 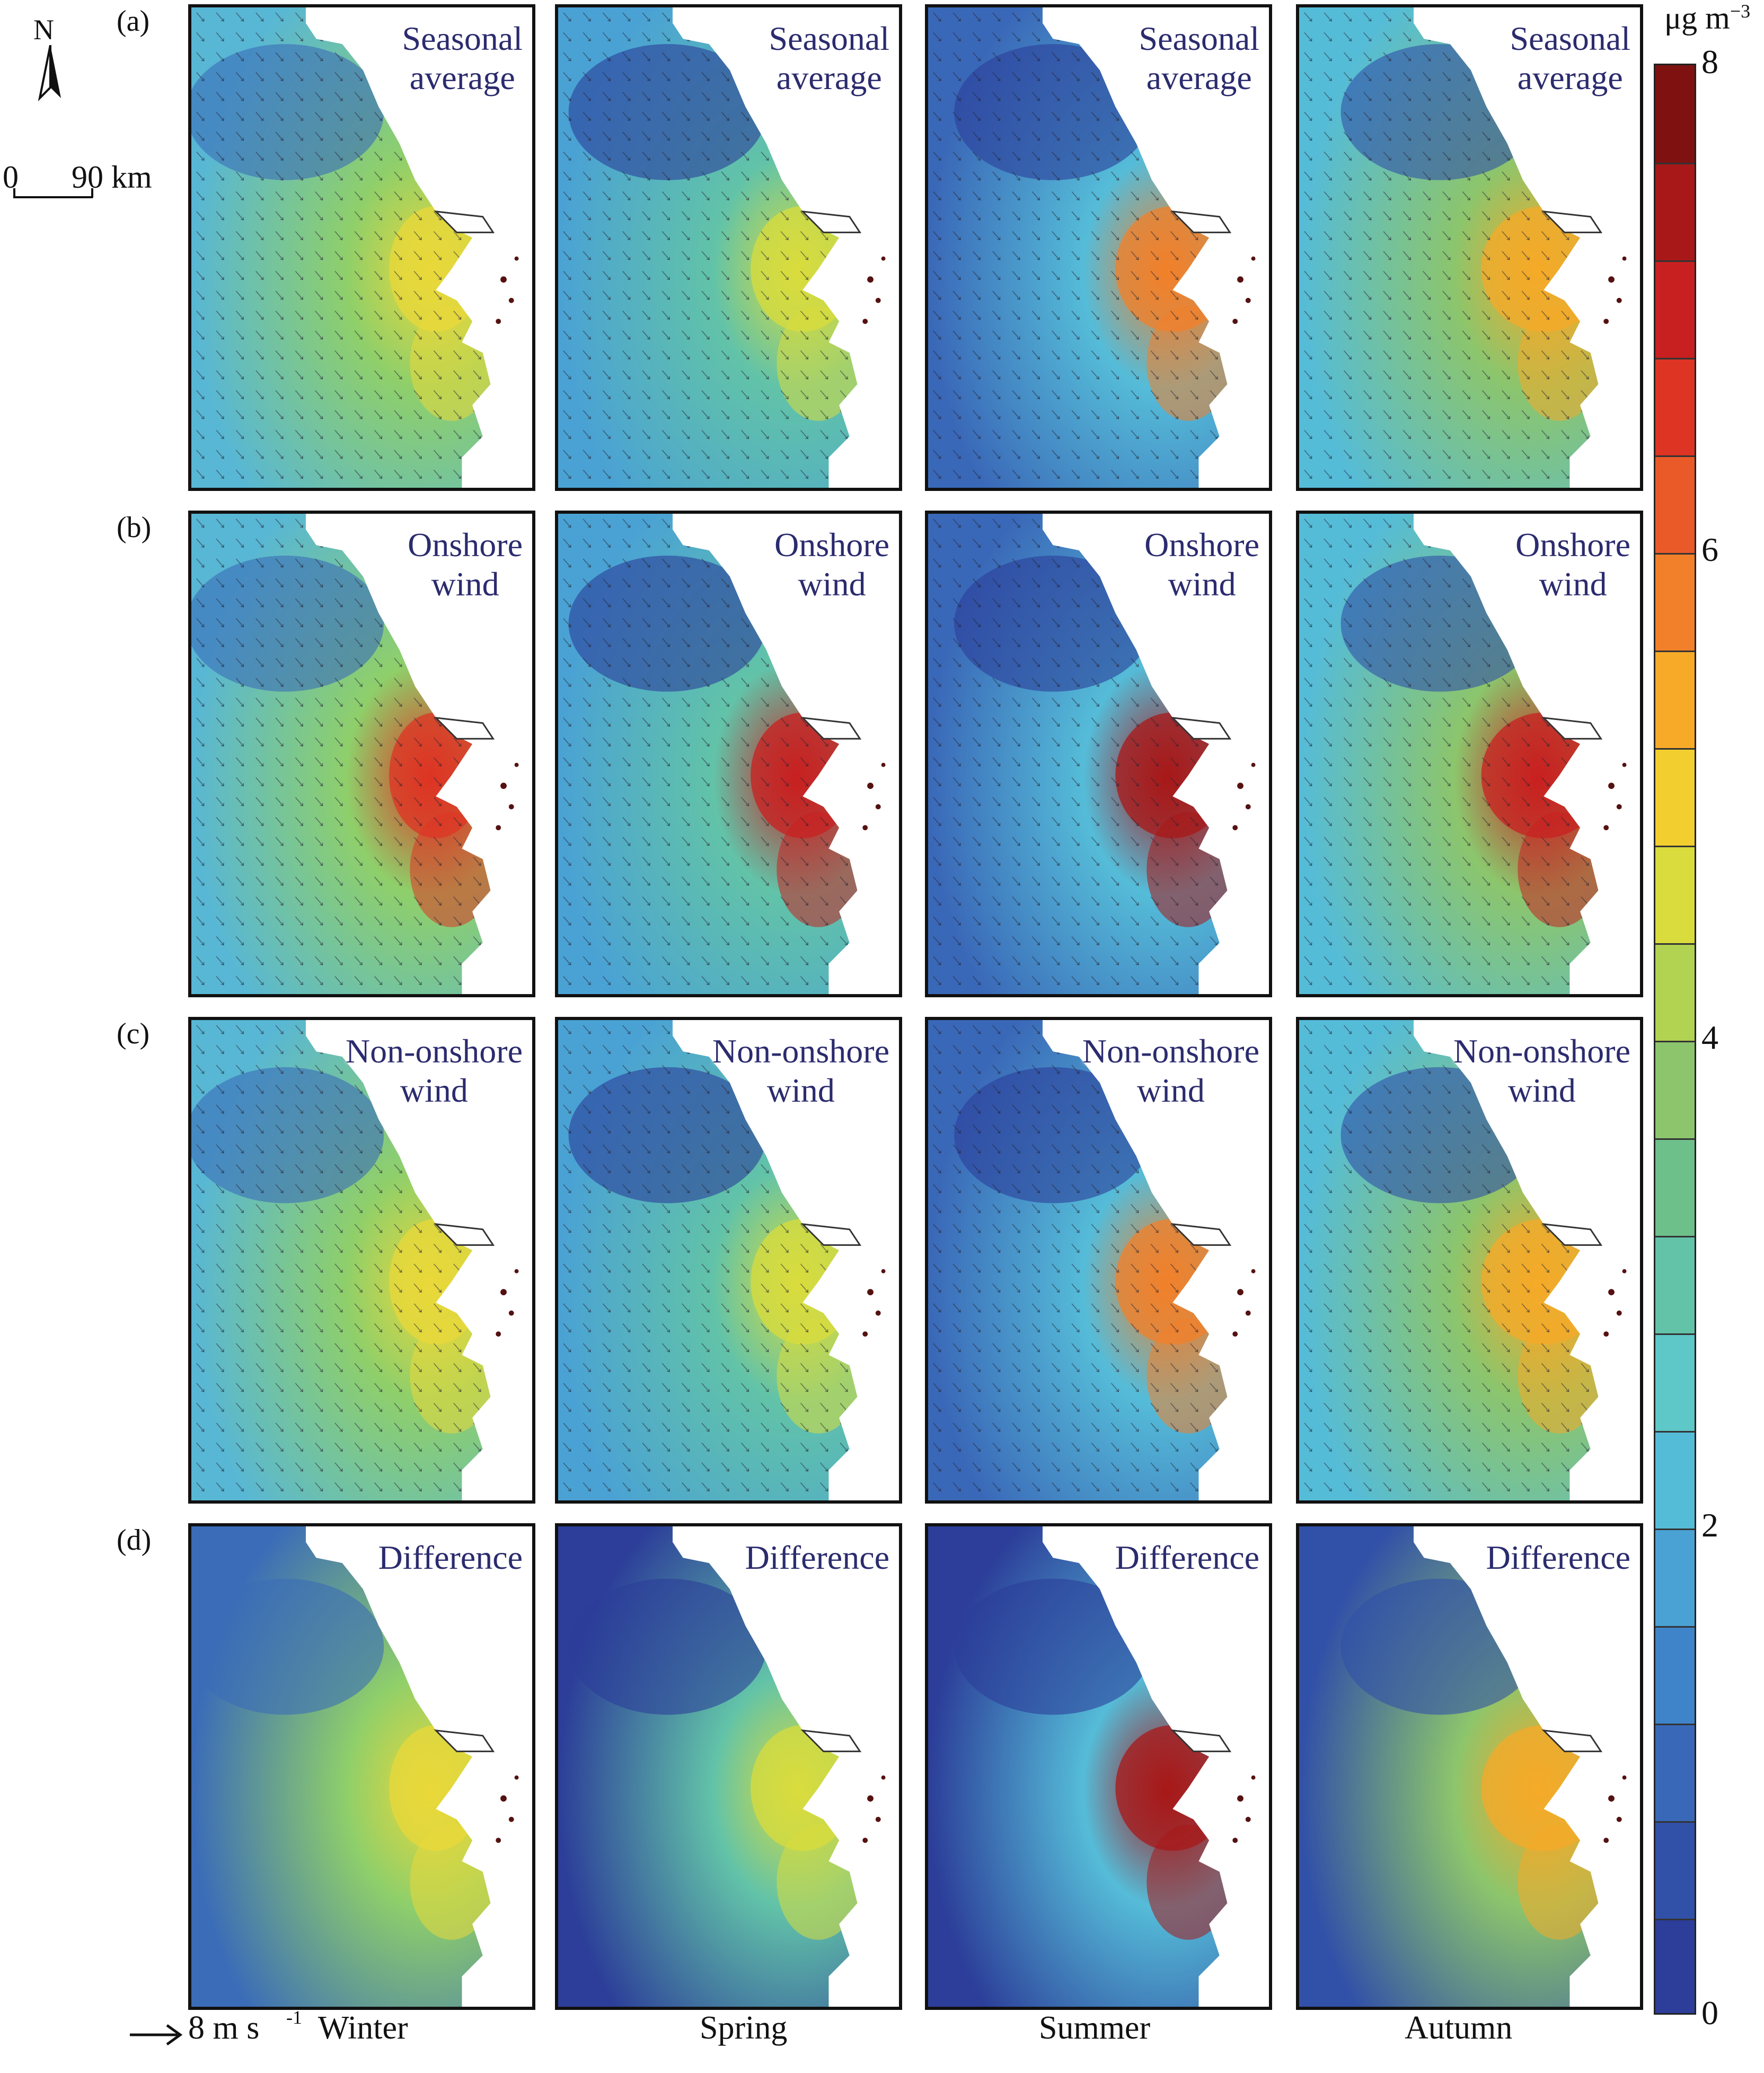 I want to click on map-panel-d-winter: Difference, so click(x=361, y=1766).